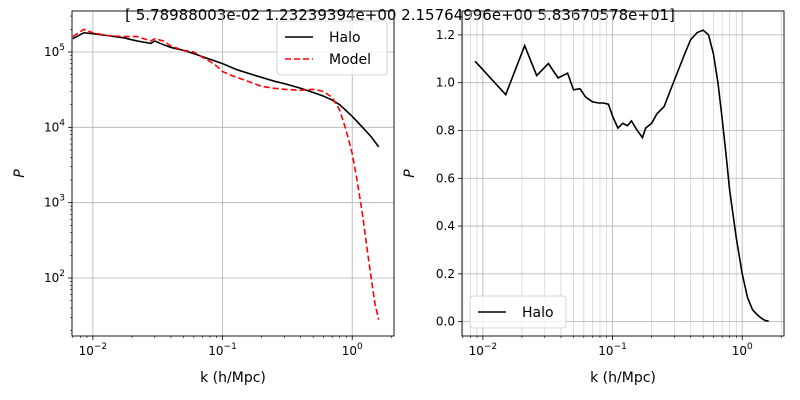 The height and width of the screenshot is (400, 800). Describe the element at coordinates (54, 126) in the screenshot. I see `y-tick-label: 10⁴` at that location.